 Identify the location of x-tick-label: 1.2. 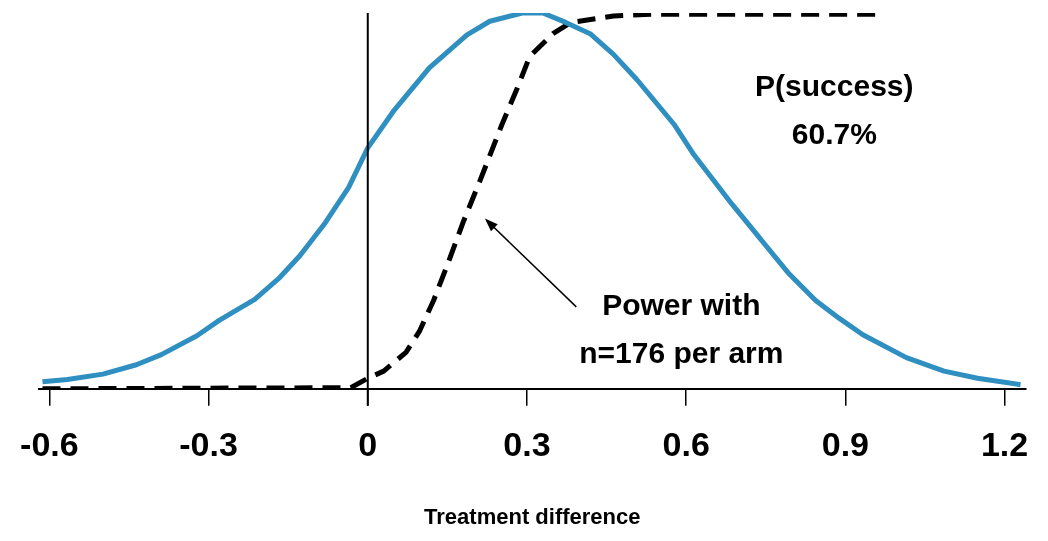
(1004, 443).